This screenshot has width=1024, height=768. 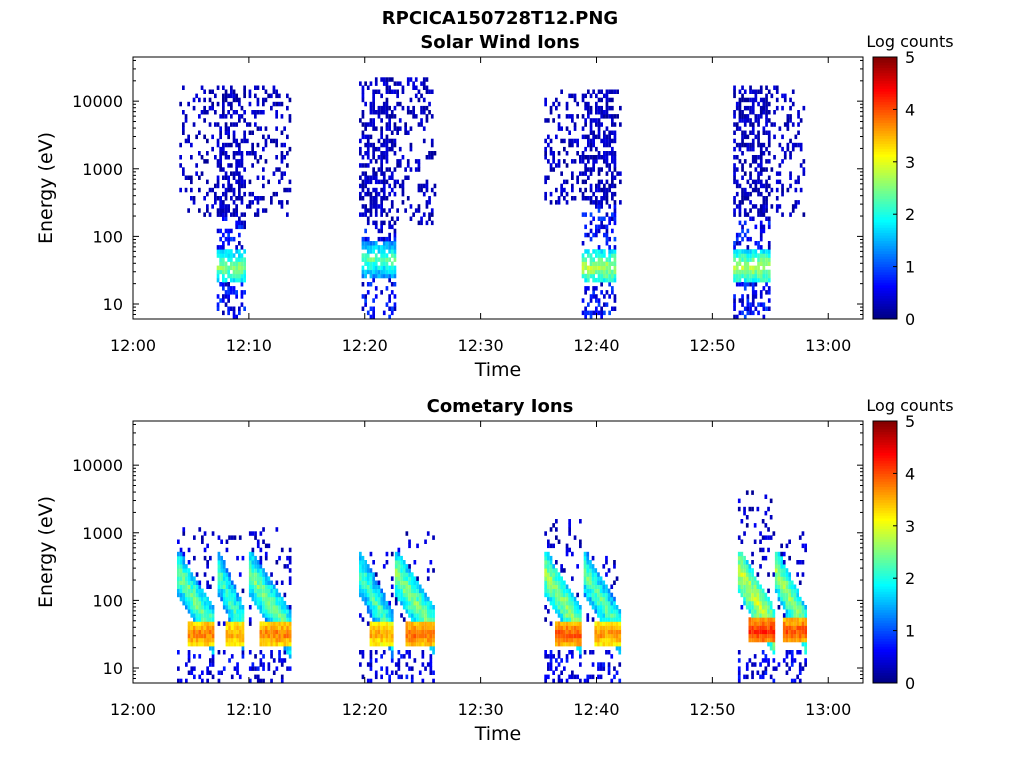 I want to click on x-tick-label: 12:50, so click(x=712, y=709).